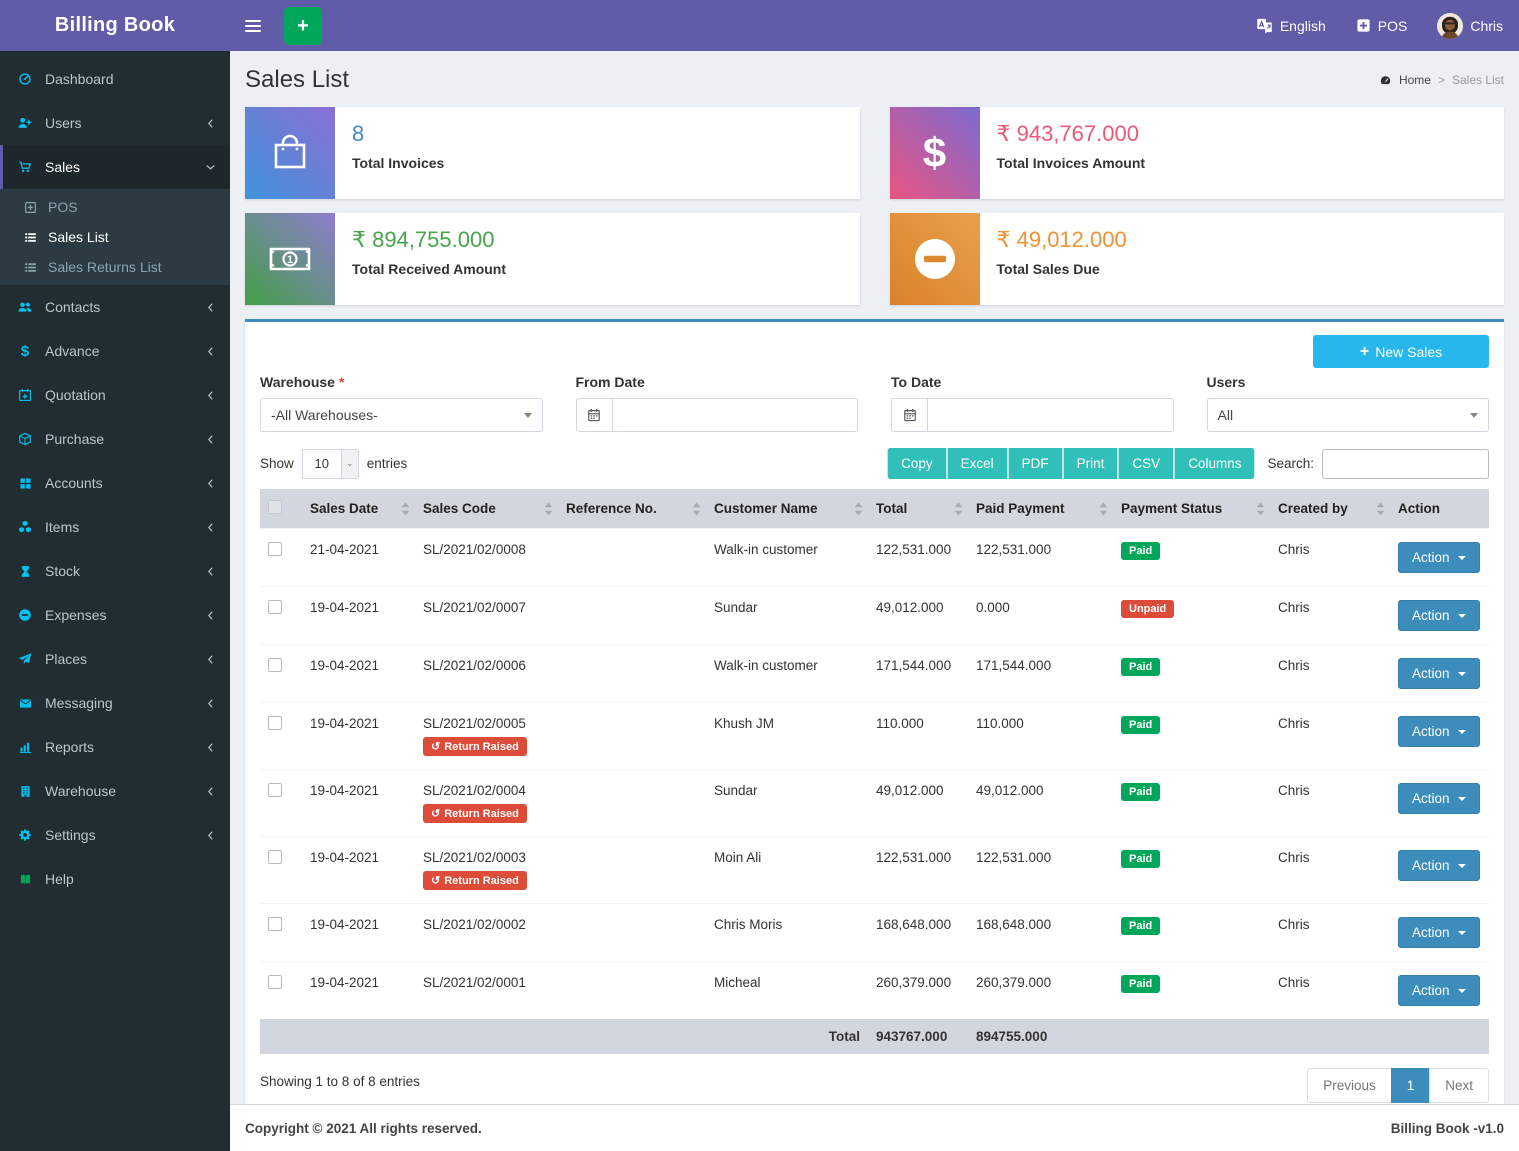  What do you see at coordinates (290, 153) in the screenshot?
I see `shopping-bag-icon` at bounding box center [290, 153].